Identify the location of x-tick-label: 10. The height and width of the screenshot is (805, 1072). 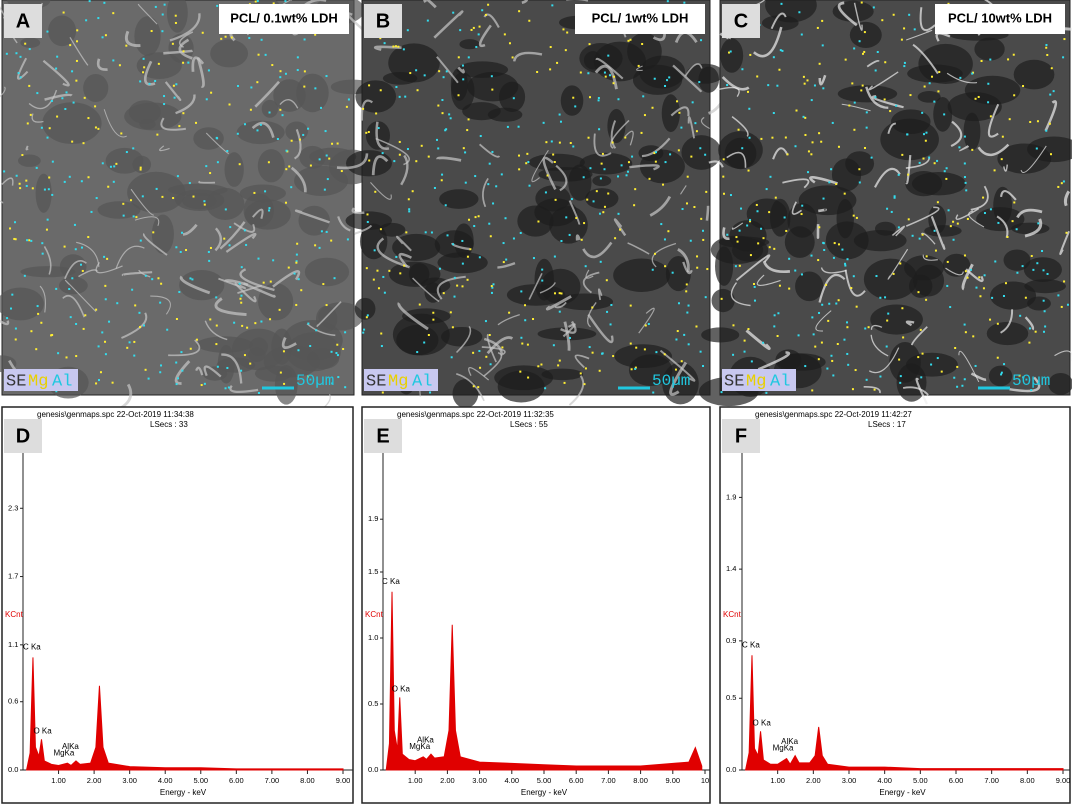
(705, 780).